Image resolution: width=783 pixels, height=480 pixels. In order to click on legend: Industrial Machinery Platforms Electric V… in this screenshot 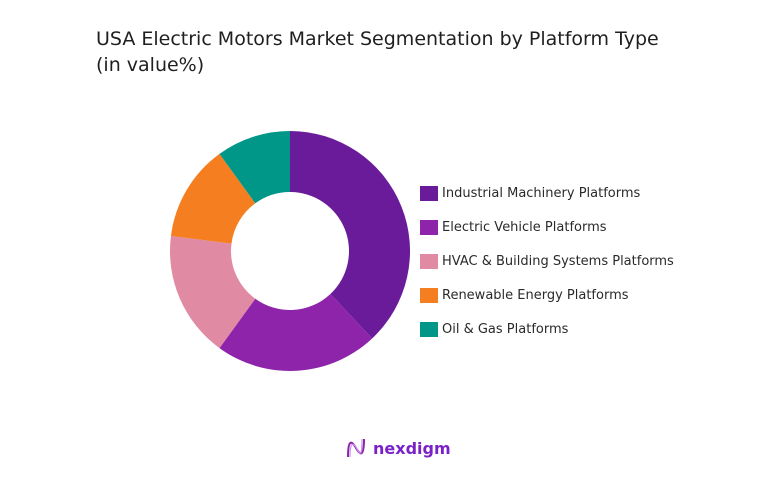, I will do `click(547, 261)`.